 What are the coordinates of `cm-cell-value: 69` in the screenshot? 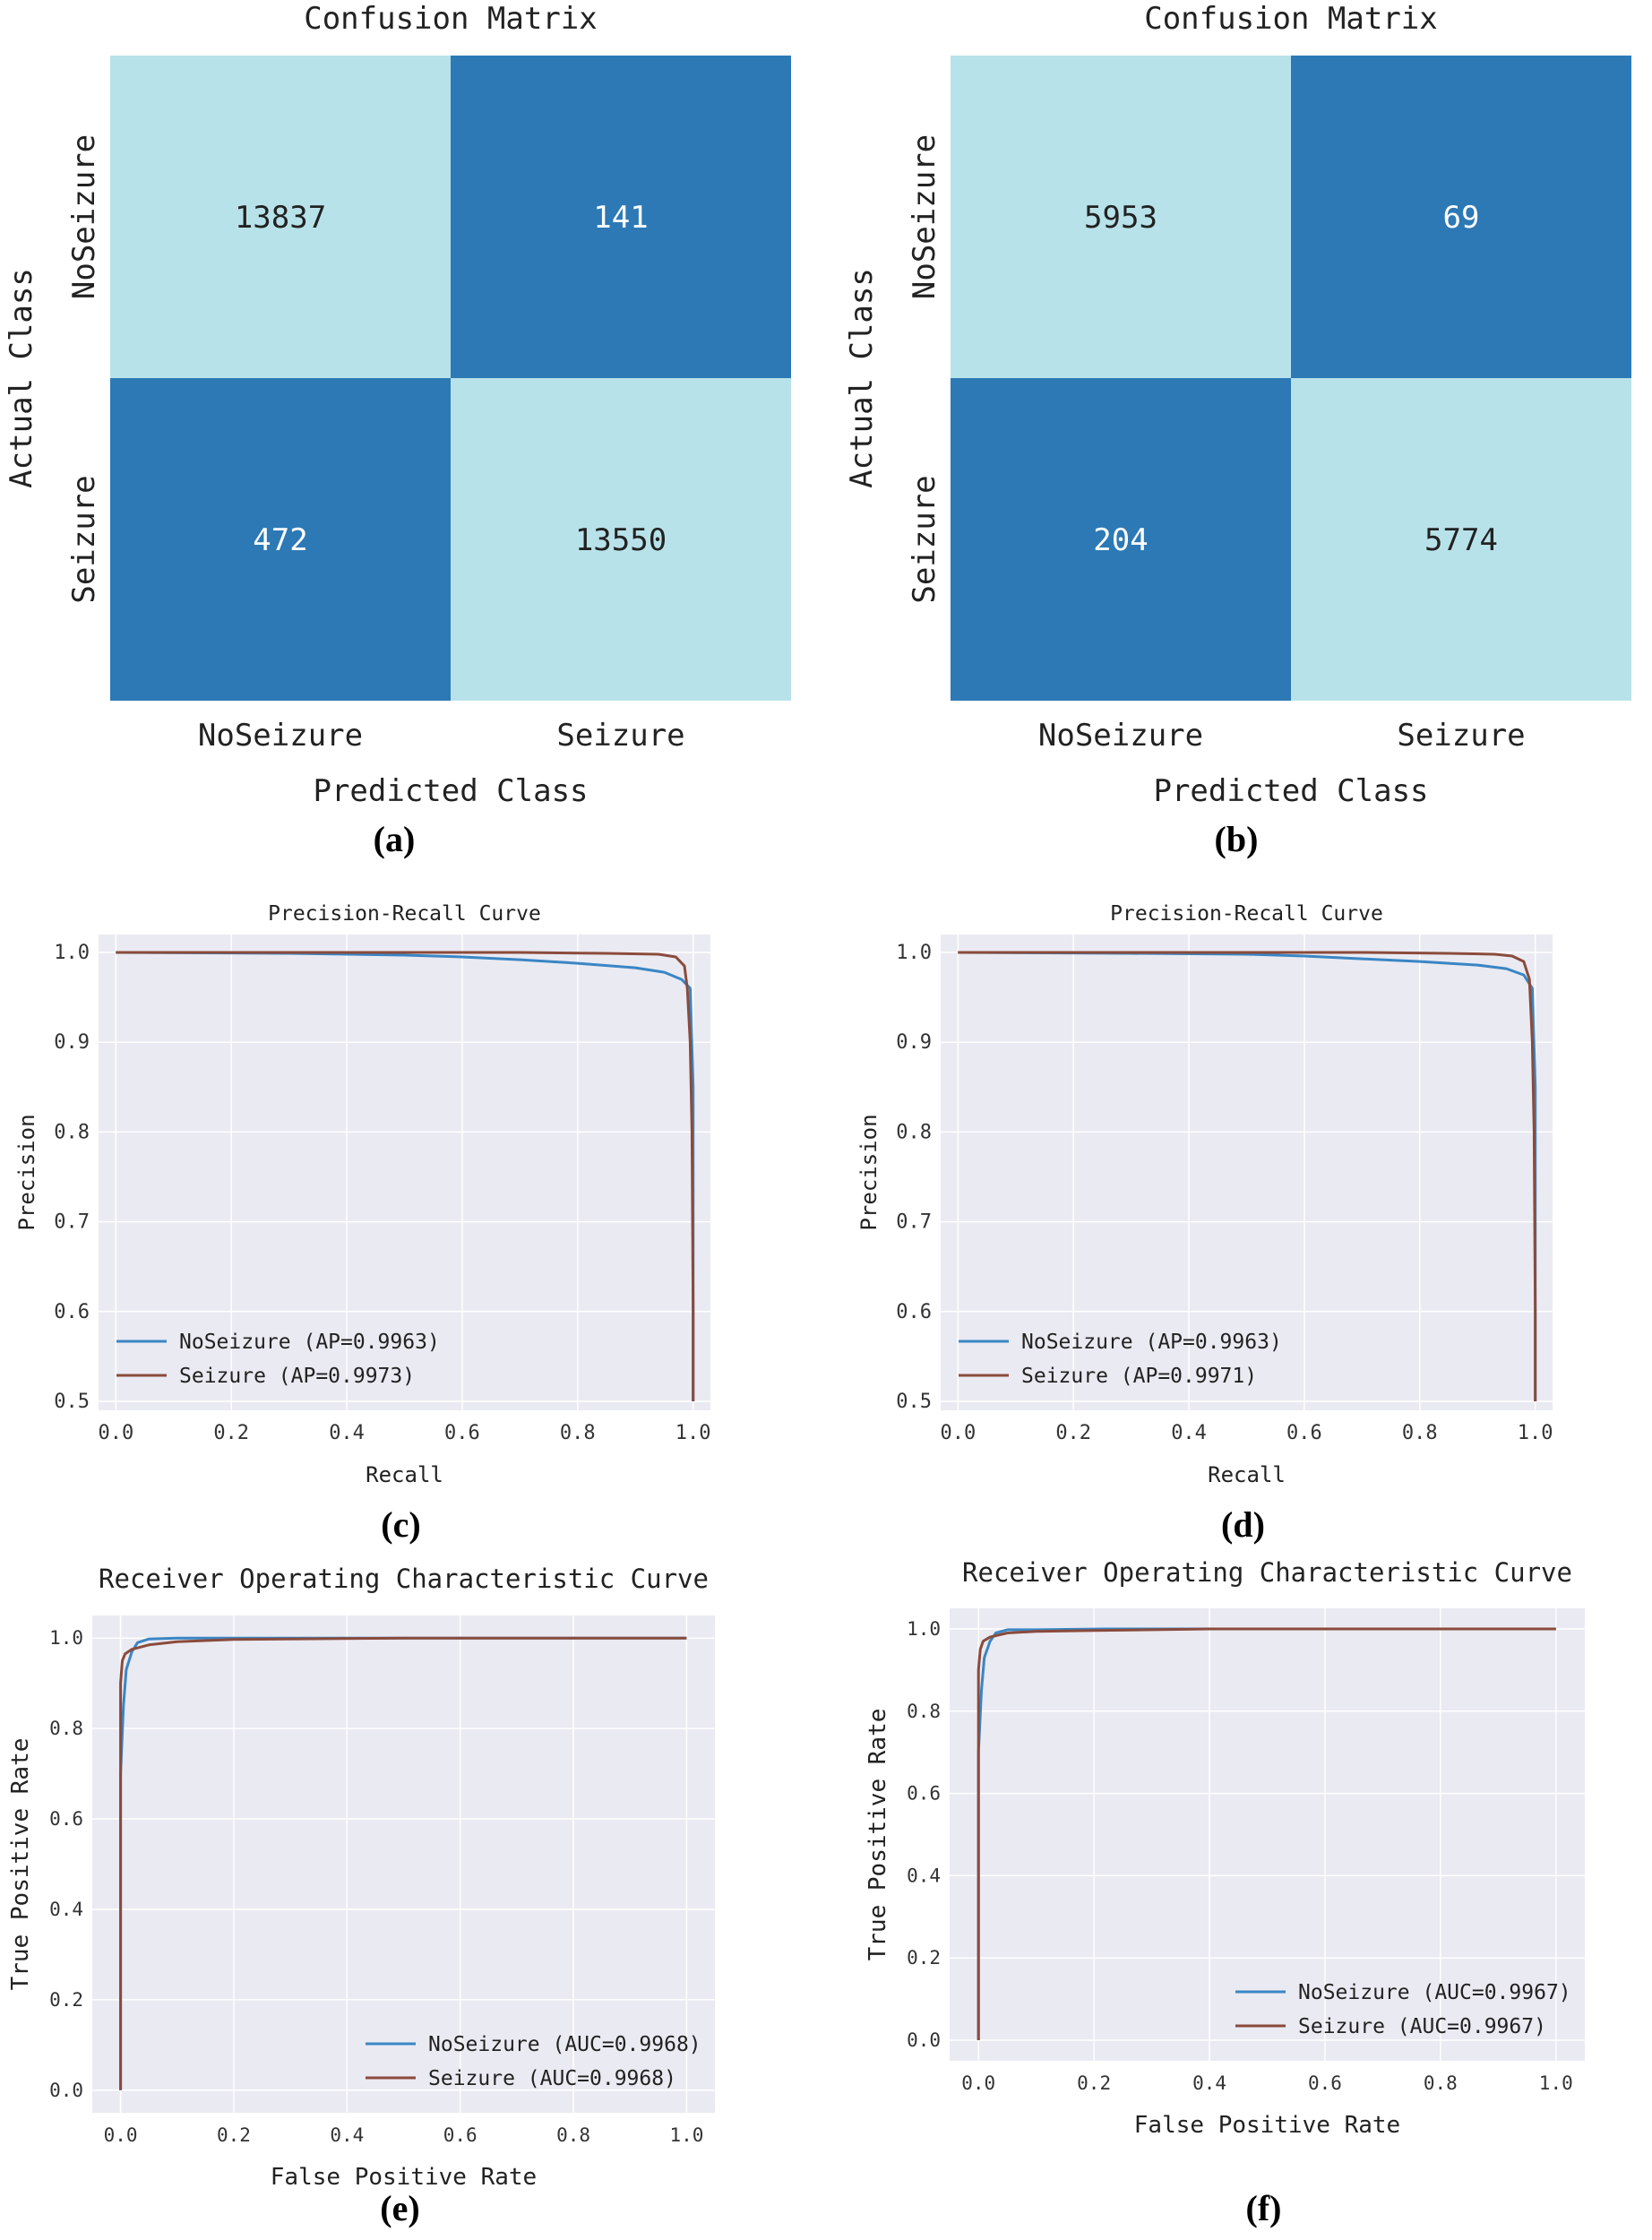 It's located at (1461, 218).